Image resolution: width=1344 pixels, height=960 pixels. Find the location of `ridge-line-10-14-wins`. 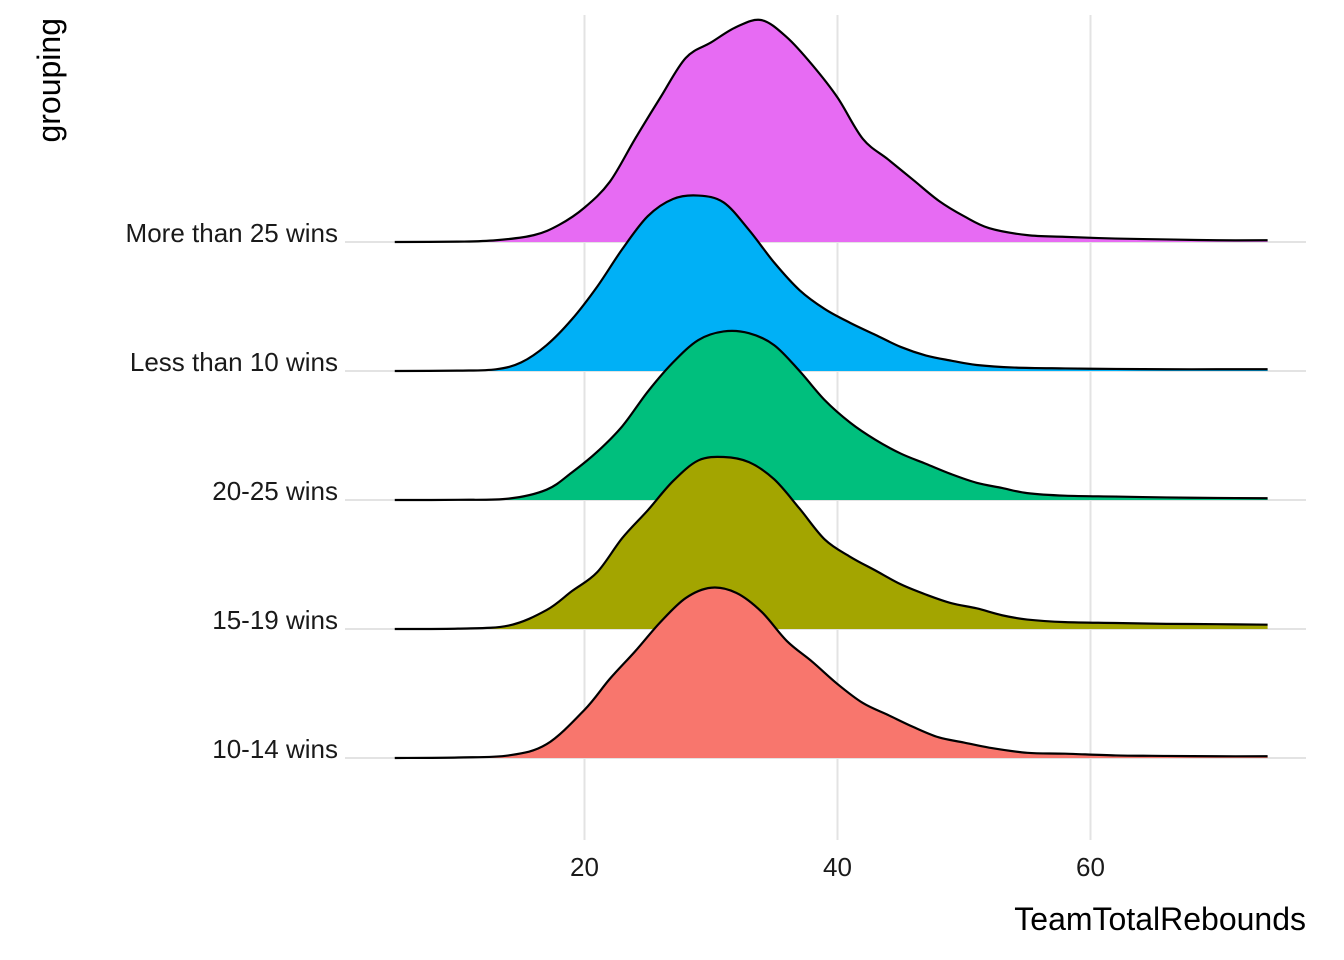

ridge-line-10-14-wins is located at coordinates (831, 673).